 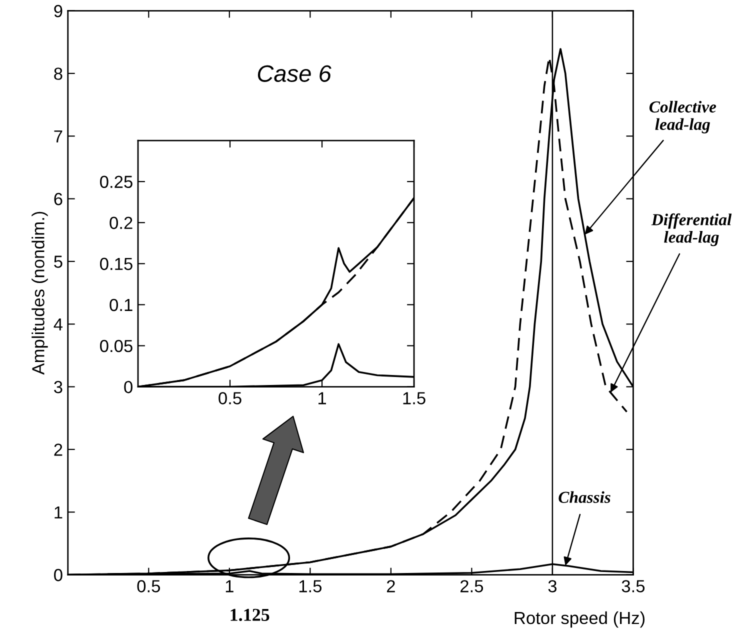 I want to click on text: Differential lead-lag, so click(x=691, y=229).